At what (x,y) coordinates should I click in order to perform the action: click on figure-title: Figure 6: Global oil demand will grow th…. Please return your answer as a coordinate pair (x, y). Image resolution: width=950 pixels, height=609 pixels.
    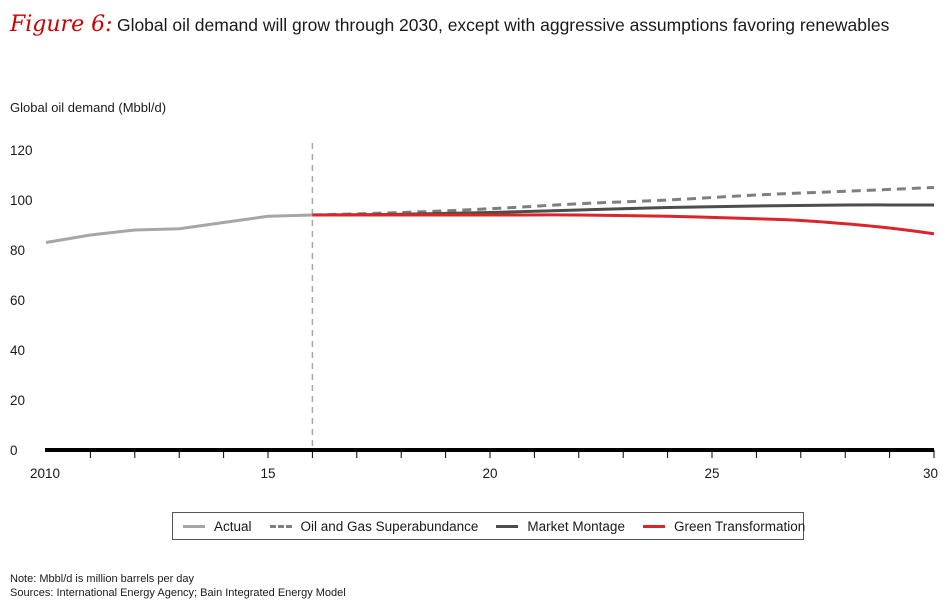
    Looking at the image, I should click on (449, 24).